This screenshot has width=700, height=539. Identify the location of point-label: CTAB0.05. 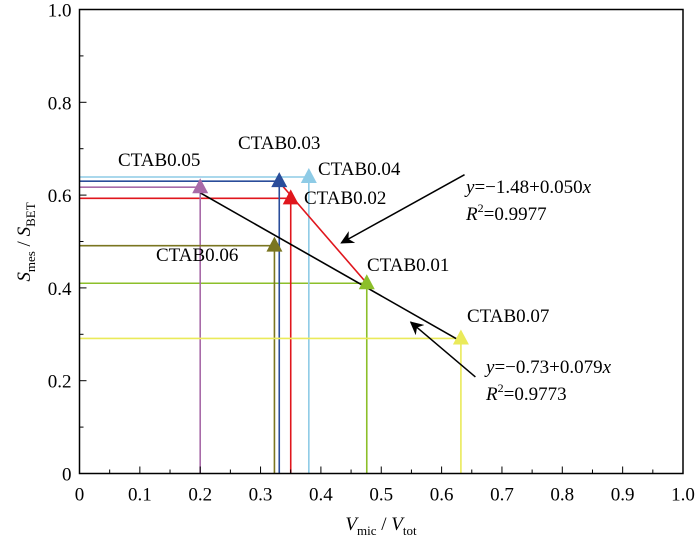
(159, 160).